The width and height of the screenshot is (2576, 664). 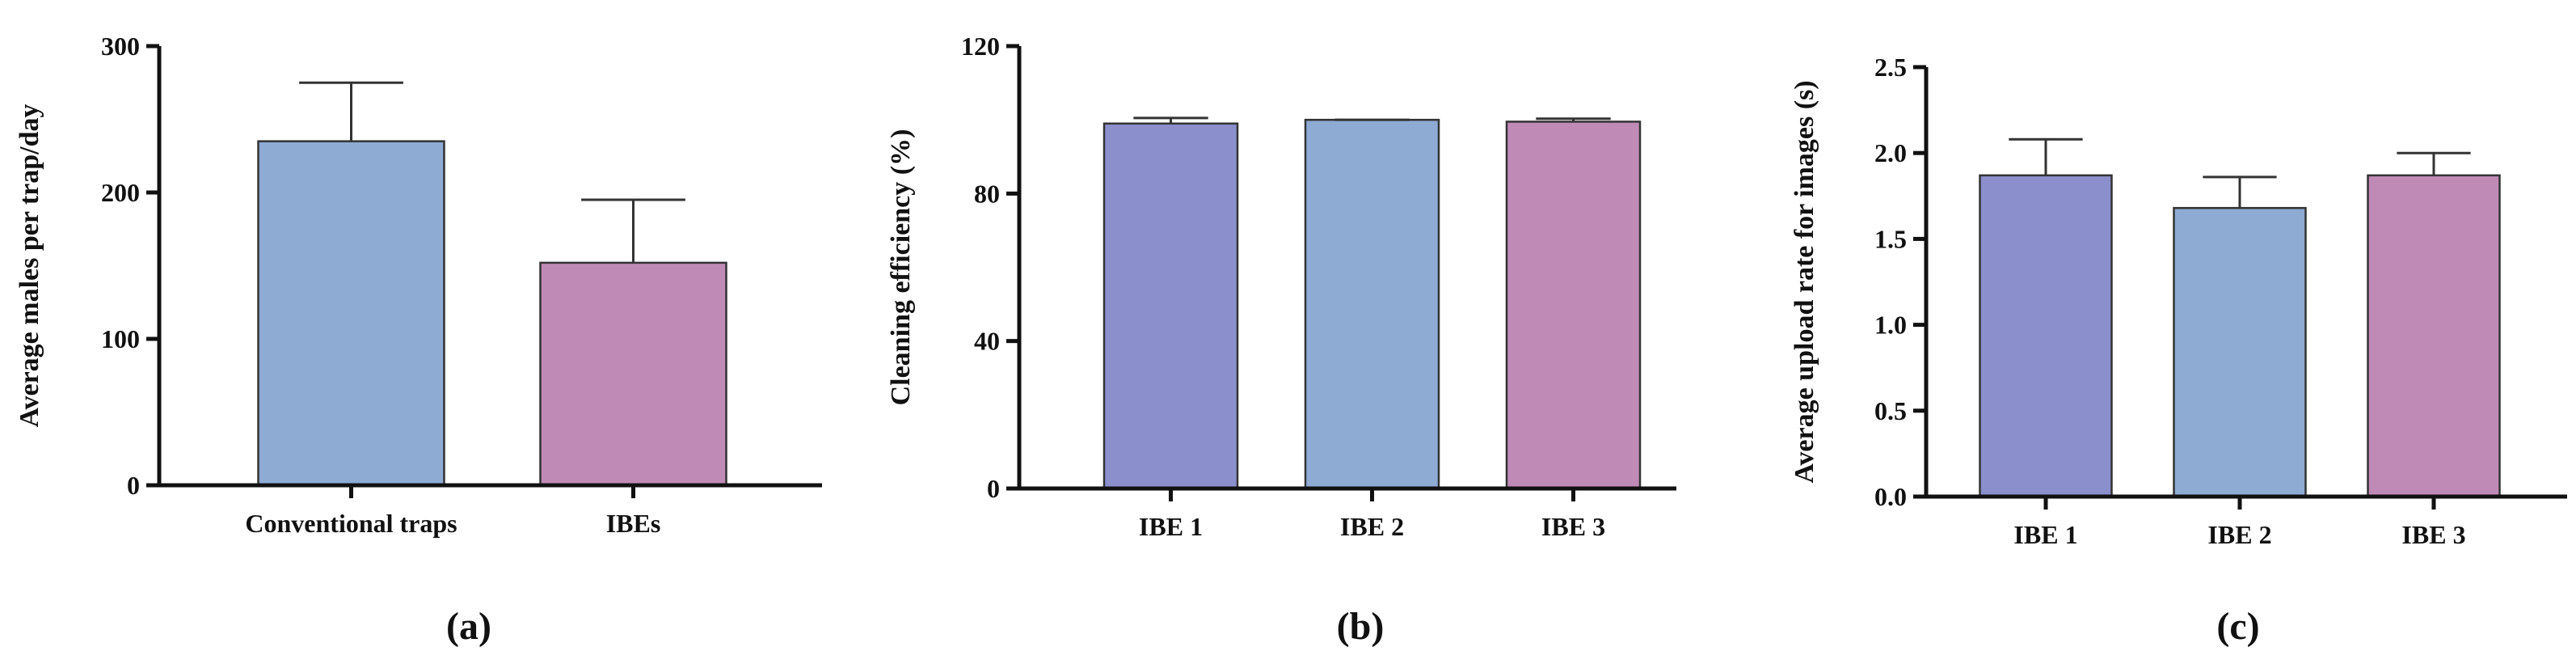 I want to click on y-tick-label: 0.5, so click(x=1890, y=410).